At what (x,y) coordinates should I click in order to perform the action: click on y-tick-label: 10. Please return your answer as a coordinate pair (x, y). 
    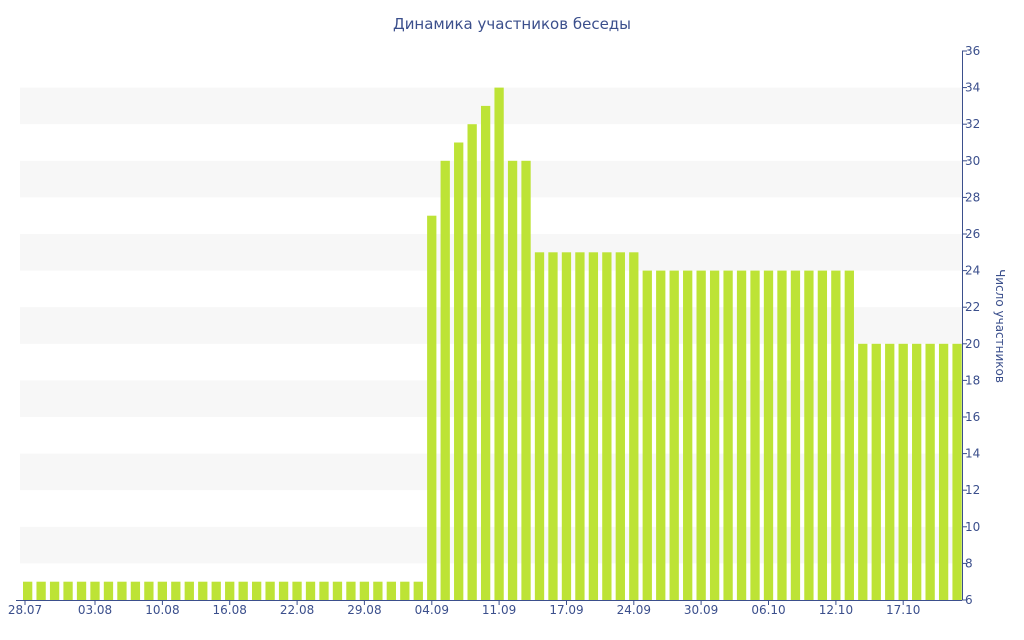
    Looking at the image, I should click on (972, 527).